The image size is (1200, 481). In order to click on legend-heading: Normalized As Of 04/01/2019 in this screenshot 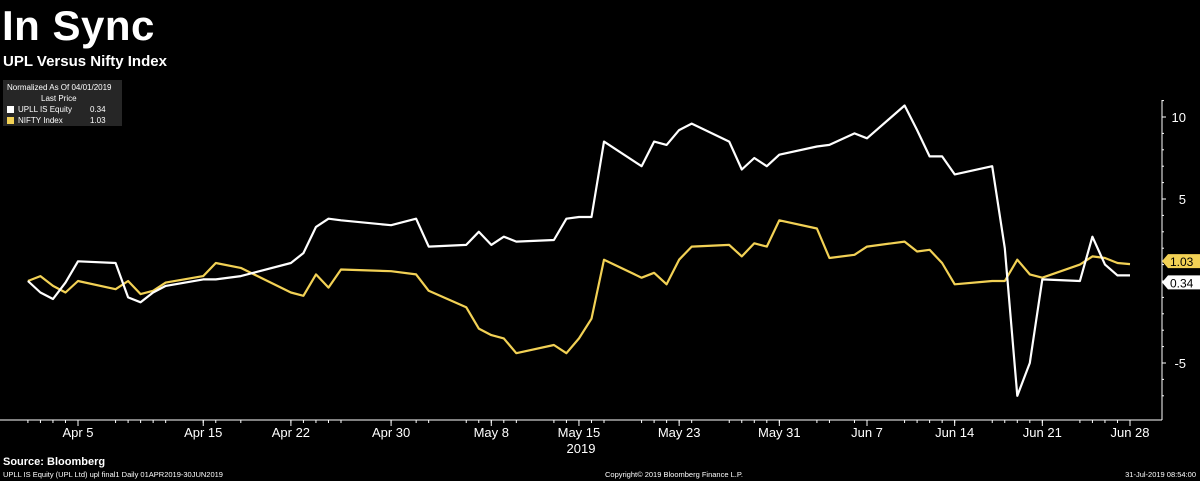, I will do `click(59, 87)`.